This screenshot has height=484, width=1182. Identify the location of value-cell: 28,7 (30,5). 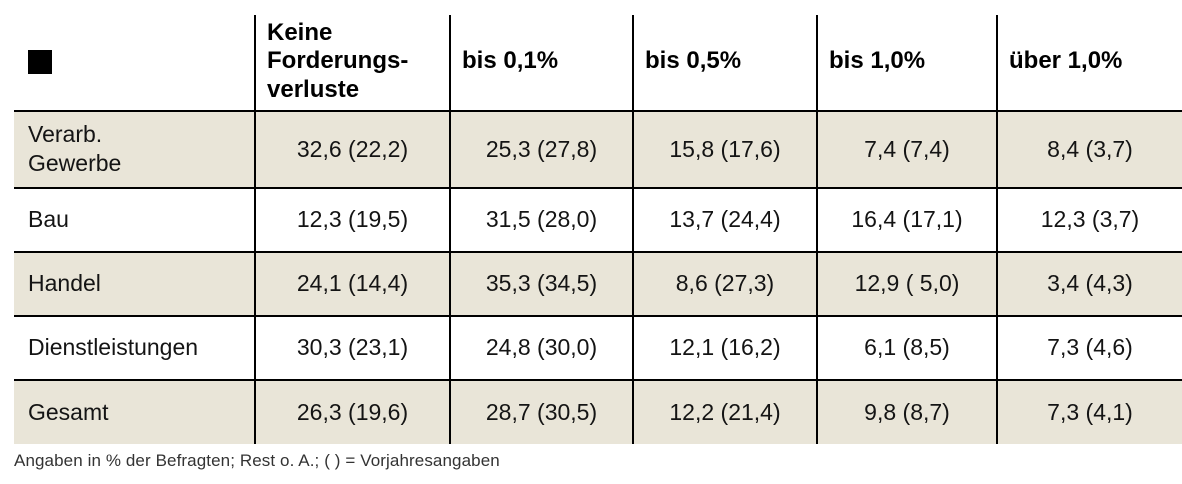
(541, 411).